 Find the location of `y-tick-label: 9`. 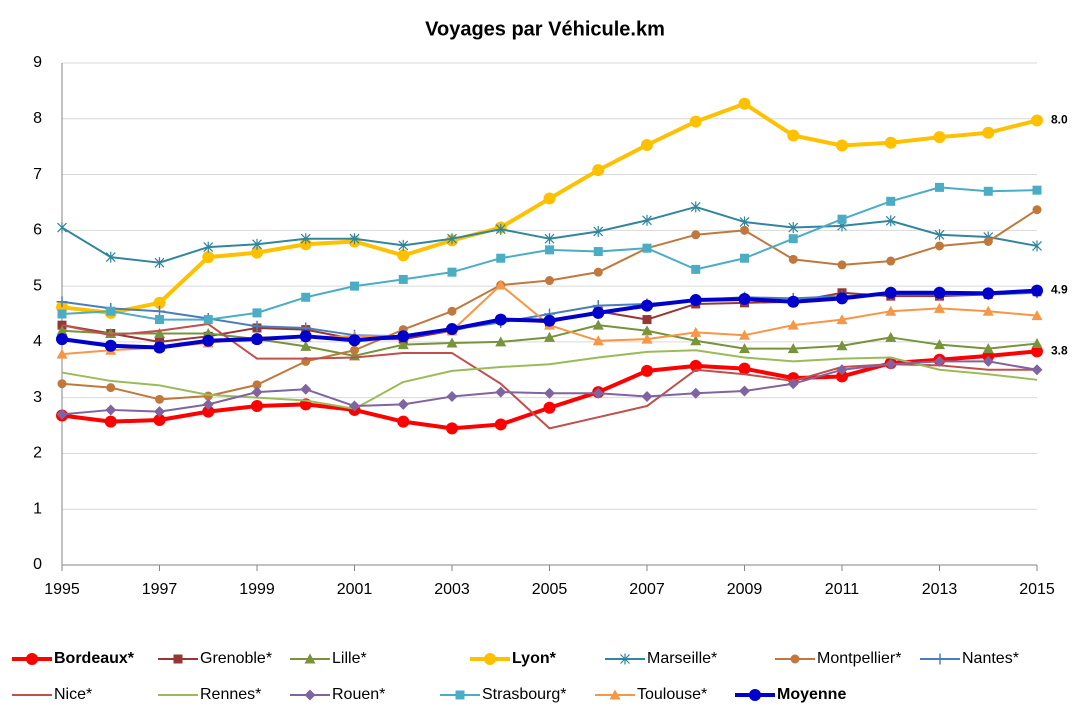

y-tick-label: 9 is located at coordinates (37, 62).